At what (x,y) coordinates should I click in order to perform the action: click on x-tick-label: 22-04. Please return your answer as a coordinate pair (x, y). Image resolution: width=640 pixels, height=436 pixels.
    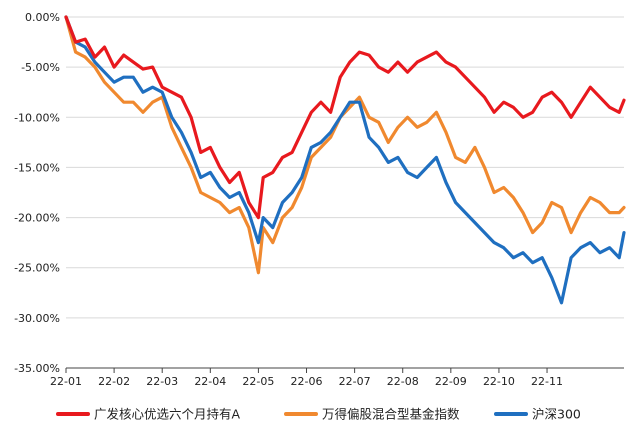
    Looking at the image, I should click on (210, 381).